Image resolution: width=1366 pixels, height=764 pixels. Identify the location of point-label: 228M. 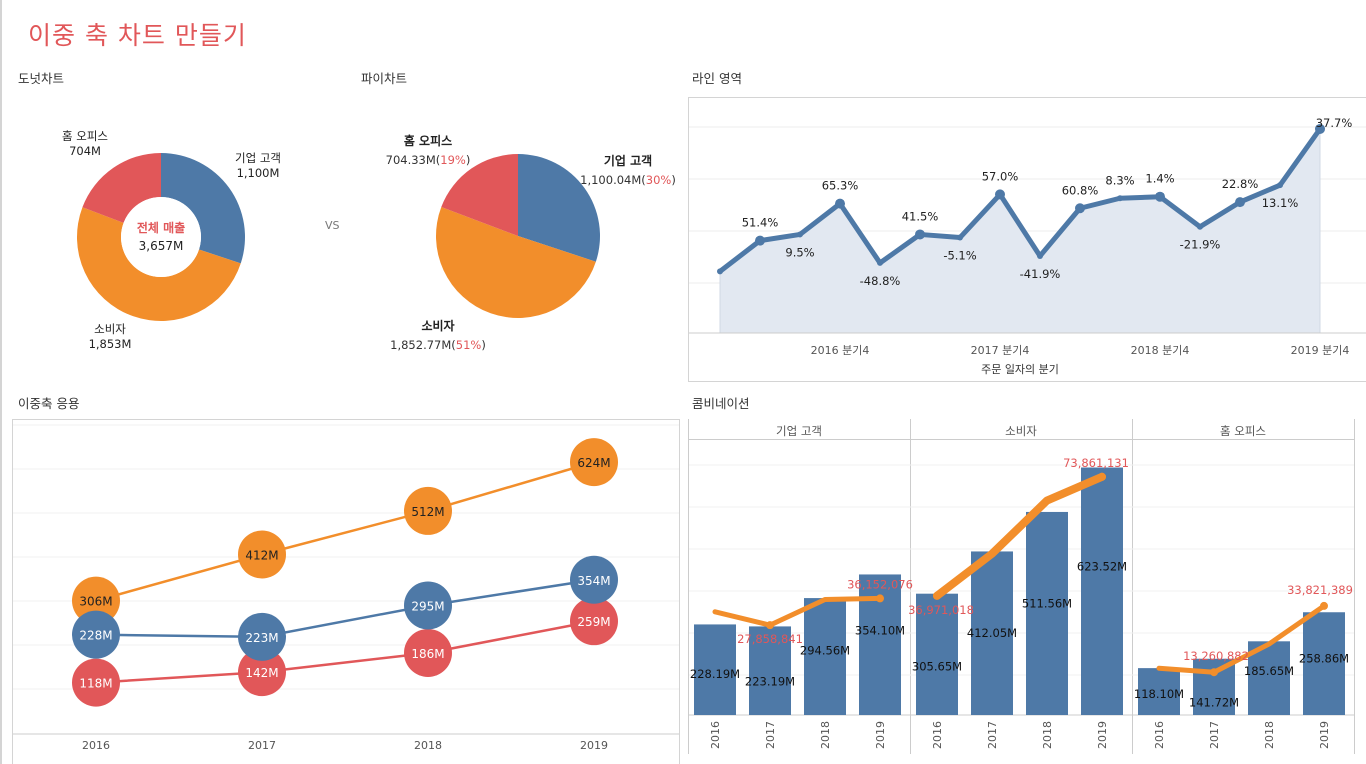
(95, 636).